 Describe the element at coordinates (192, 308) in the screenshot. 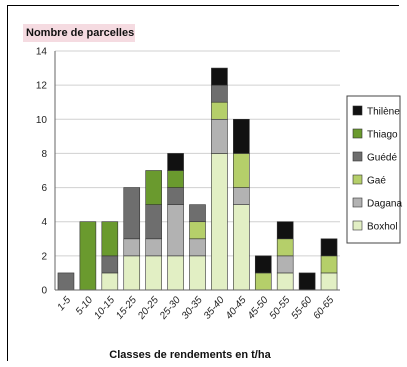

I see `x-tick-label: 30-35` at that location.